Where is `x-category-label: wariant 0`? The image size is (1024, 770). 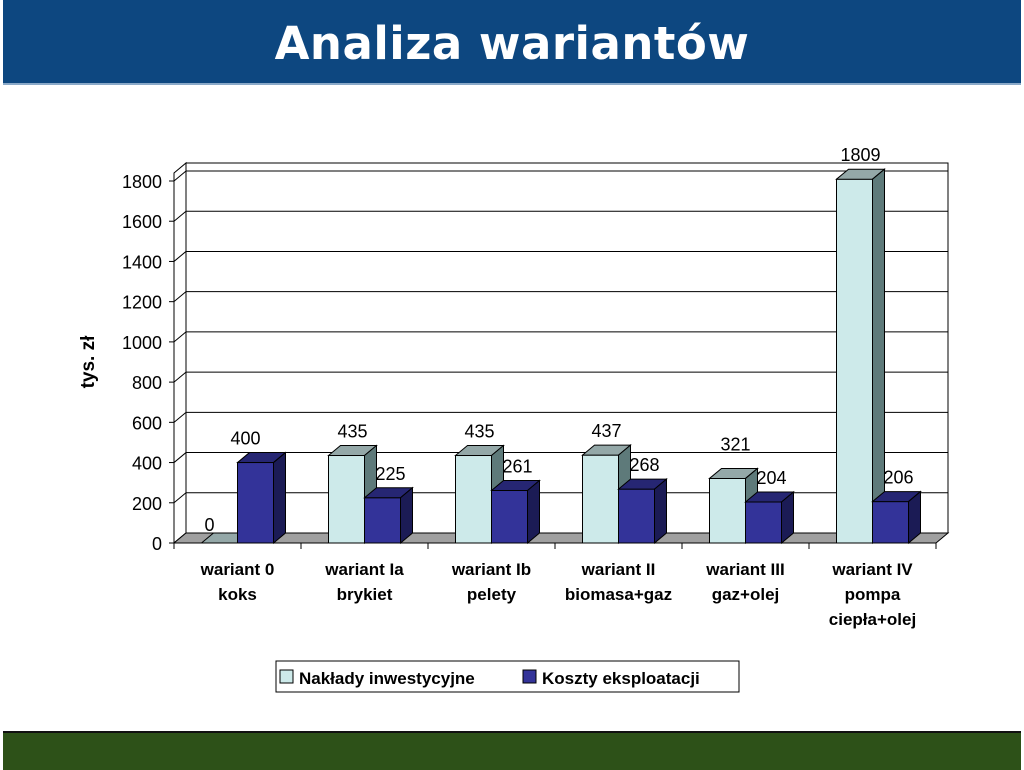
x-category-label: wariant 0 is located at coordinates (237, 569).